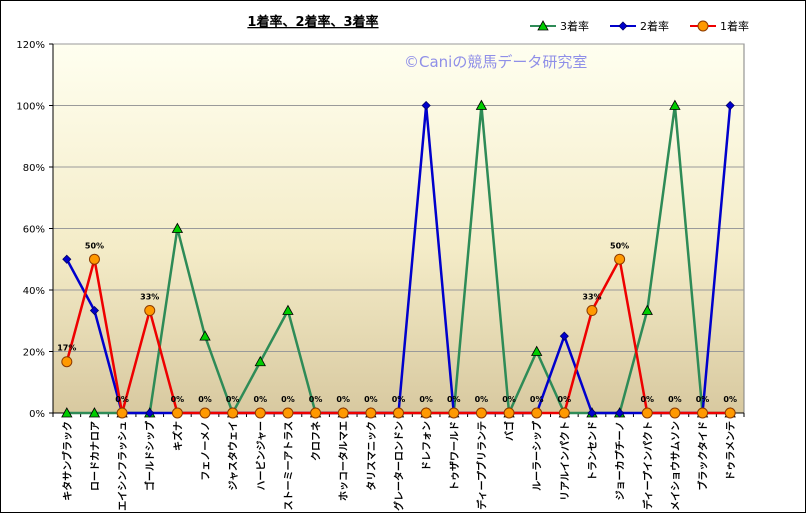 The image size is (806, 513). Describe the element at coordinates (620, 460) in the screenshot. I see `x-category-label: ジョーカプチーノ` at that location.